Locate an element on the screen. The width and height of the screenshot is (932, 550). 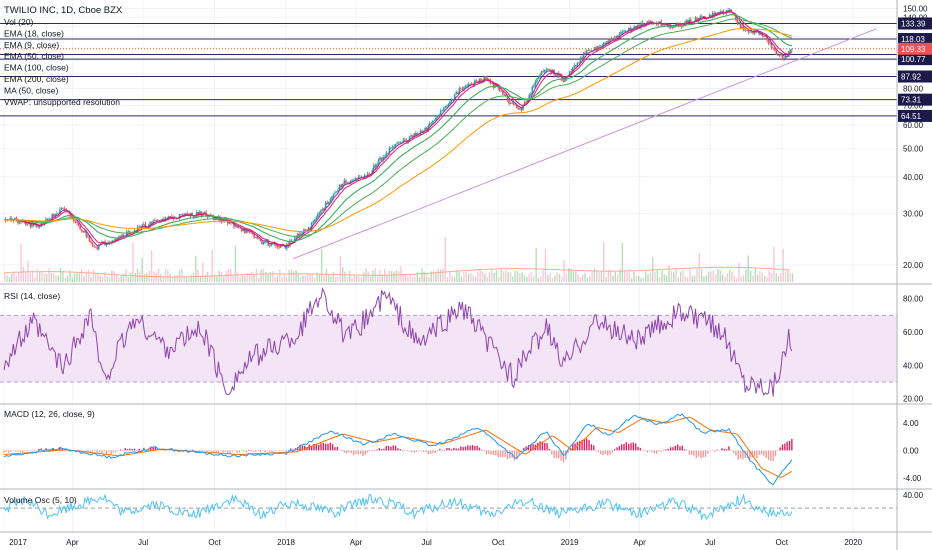
volume-oscillator-panel: Volume Osc (5, 10) is located at coordinates (448, 507).